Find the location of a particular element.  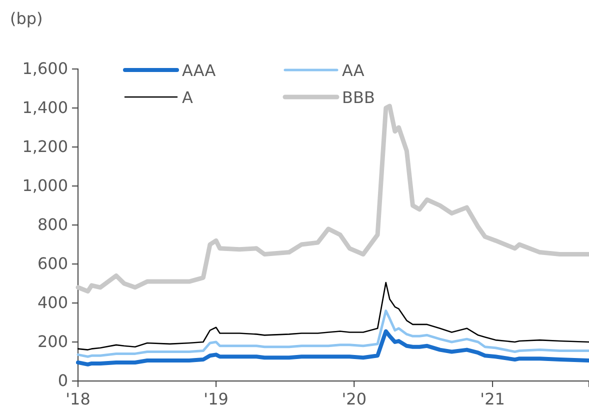

legend-label: AA is located at coordinates (353, 70).